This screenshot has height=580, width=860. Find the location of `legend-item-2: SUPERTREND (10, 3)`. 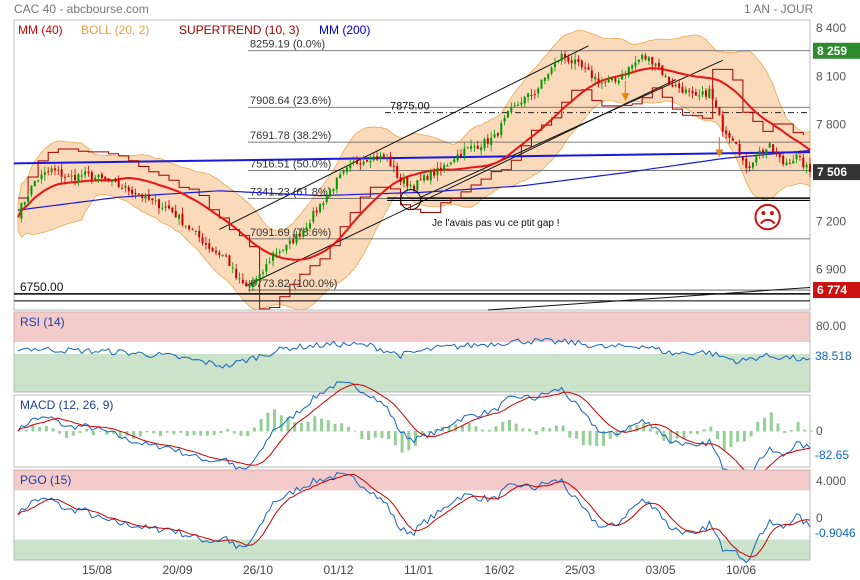

legend-item-2: SUPERTREND (10, 3) is located at coordinates (239, 30).